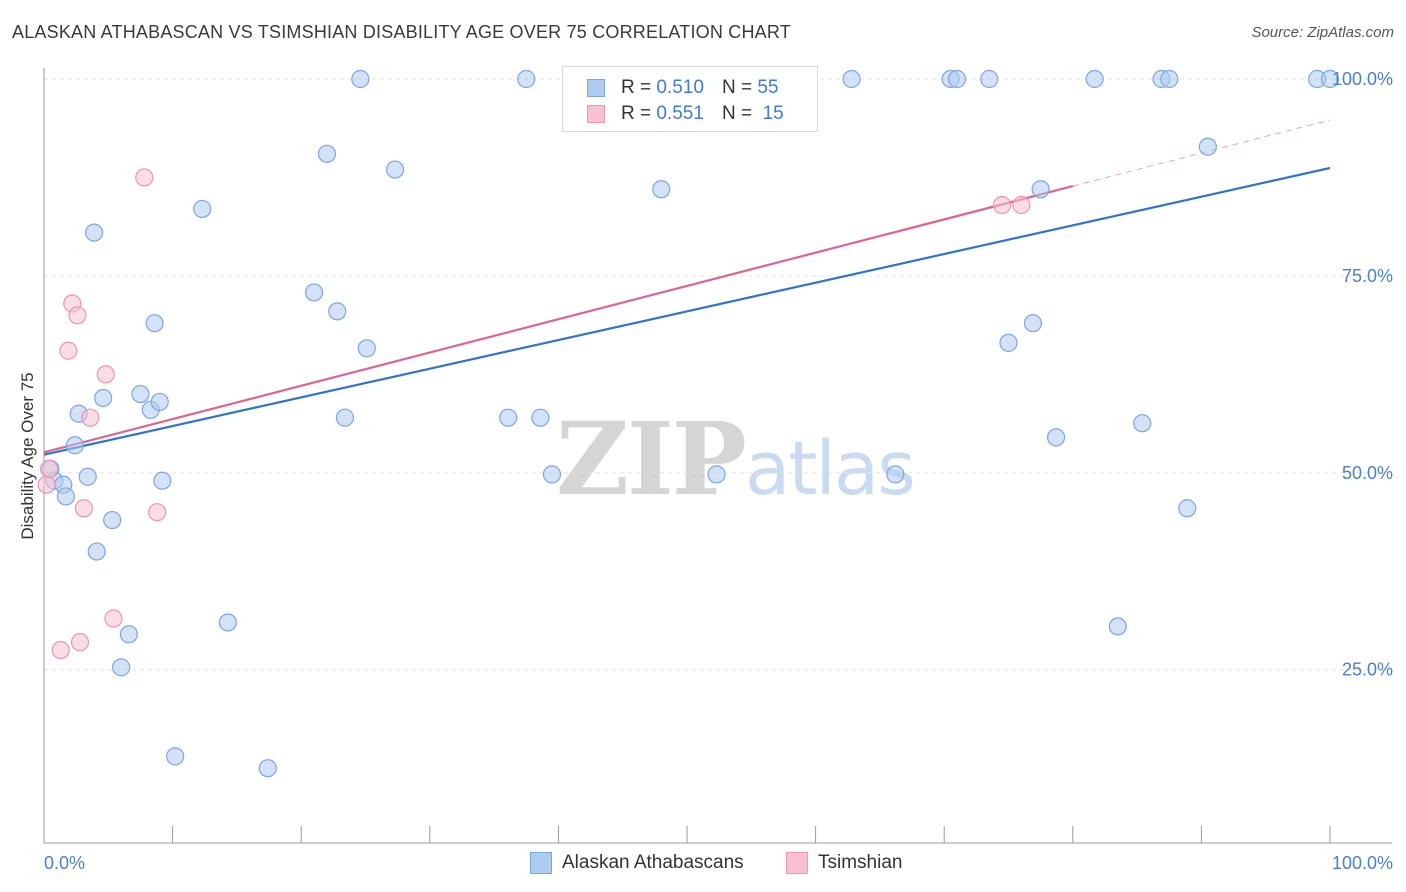  I want to click on legend-item-alaskan-athabascans: Alaskan Athabascans, so click(637, 863).